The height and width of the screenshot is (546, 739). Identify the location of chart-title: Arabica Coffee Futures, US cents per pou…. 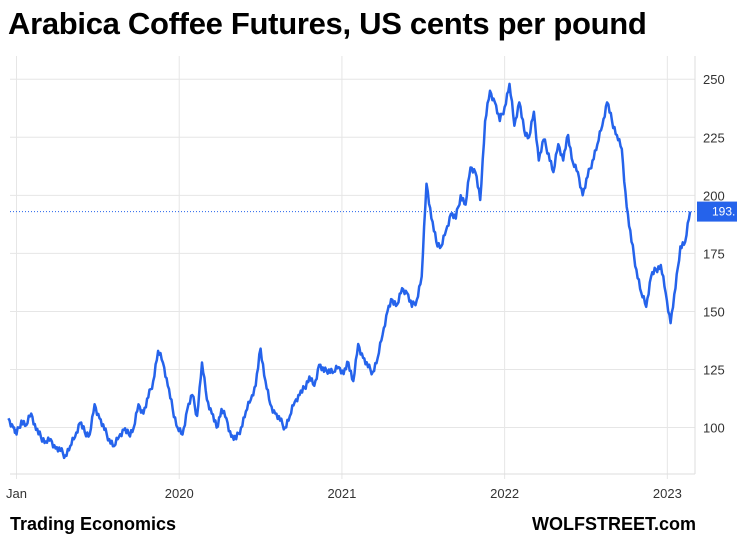
(327, 23).